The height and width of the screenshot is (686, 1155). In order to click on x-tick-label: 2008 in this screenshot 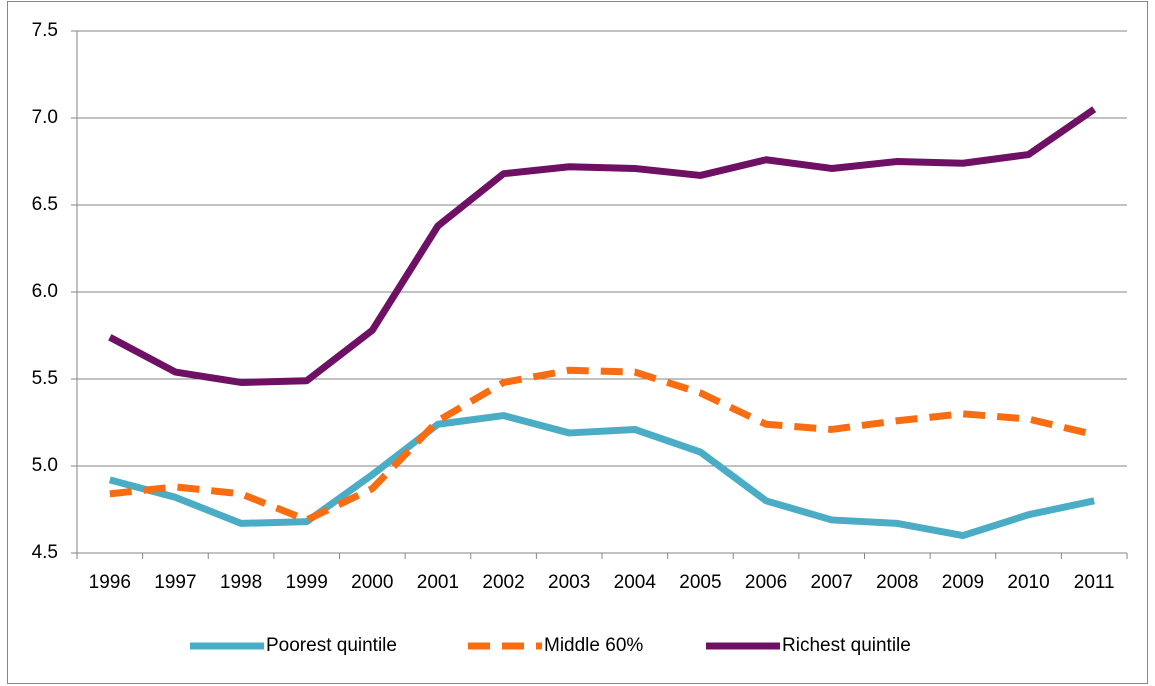, I will do `click(897, 582)`.